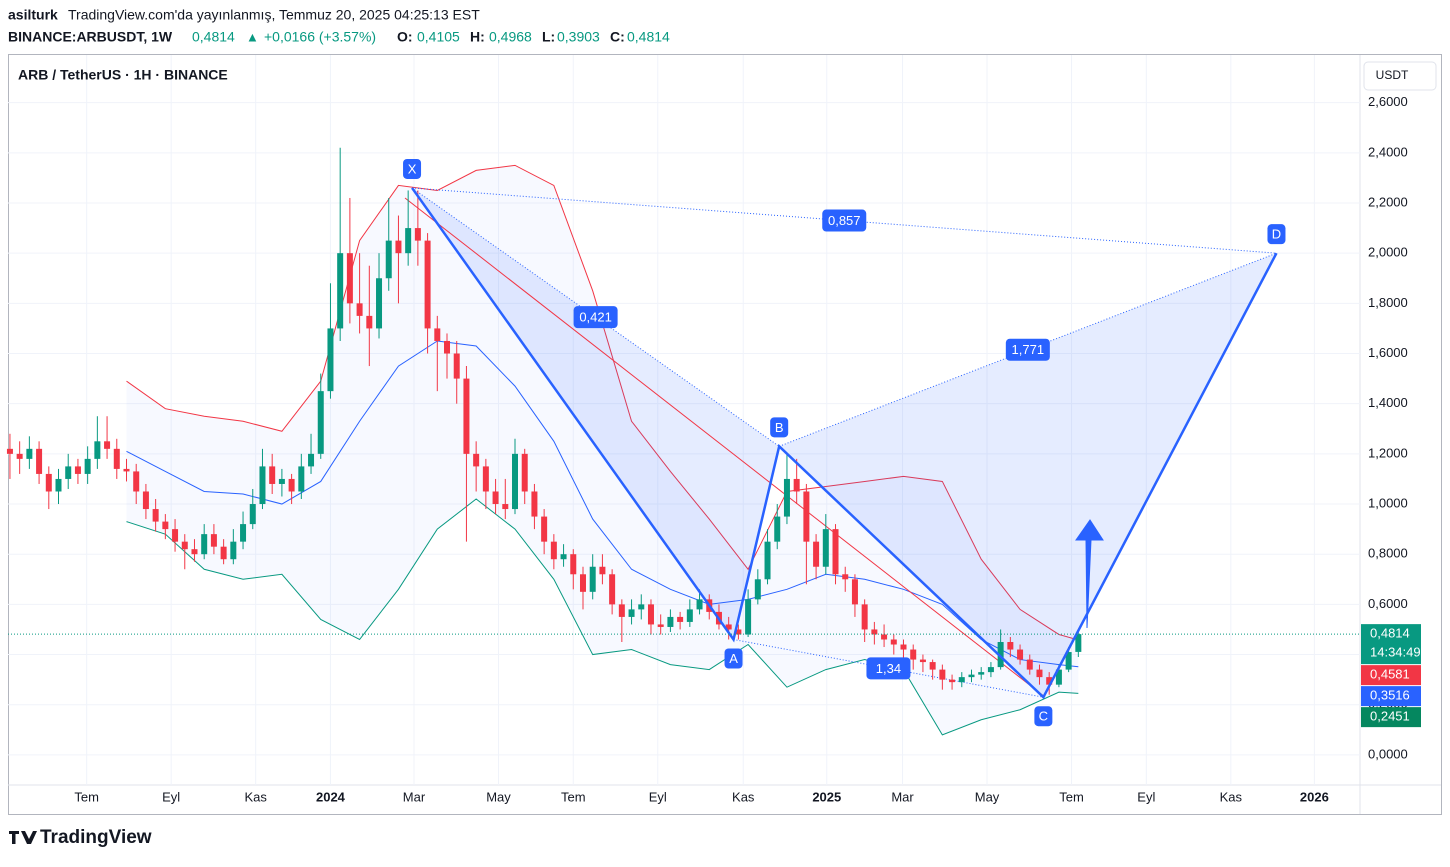  I want to click on point-label: C, so click(1043, 716).